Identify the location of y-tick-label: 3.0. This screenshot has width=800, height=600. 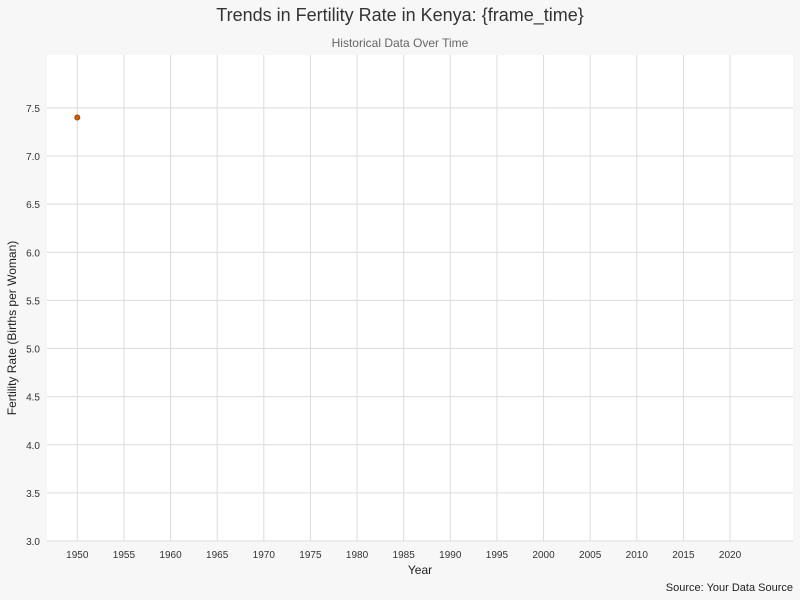
(33, 542).